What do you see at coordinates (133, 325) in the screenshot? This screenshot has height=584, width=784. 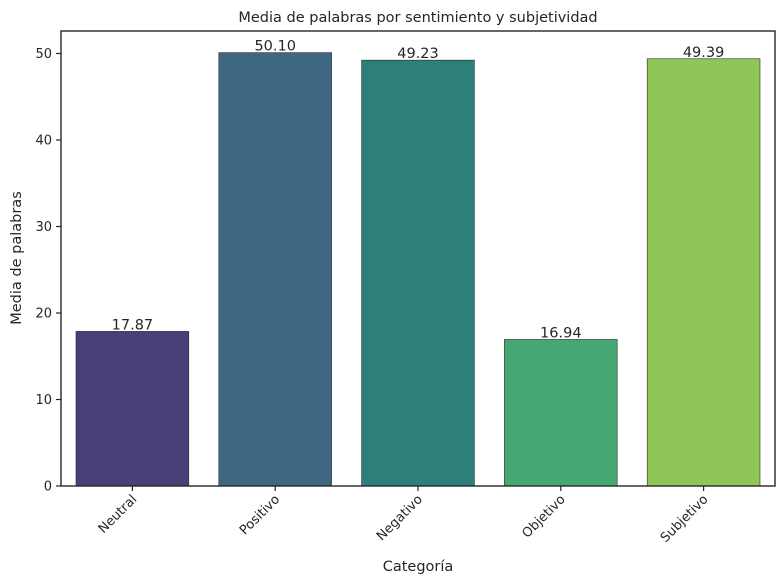 I see `value-label-neutral: 17.87` at bounding box center [133, 325].